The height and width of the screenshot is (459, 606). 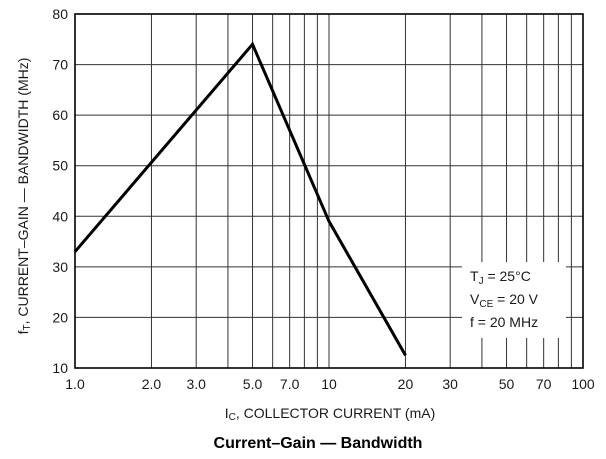 I want to click on conditions-box-background, so click(x=514, y=300).